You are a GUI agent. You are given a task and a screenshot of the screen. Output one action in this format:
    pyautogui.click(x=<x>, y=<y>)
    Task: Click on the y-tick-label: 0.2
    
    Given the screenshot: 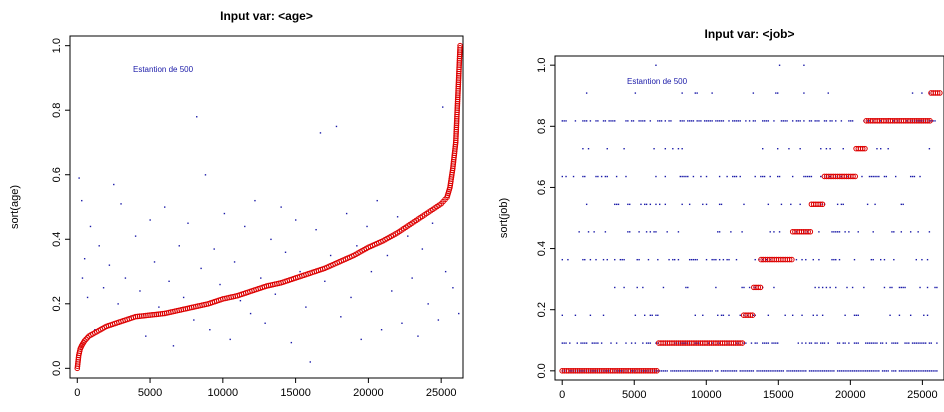 What is the action you would take?
    pyautogui.click(x=57, y=303)
    